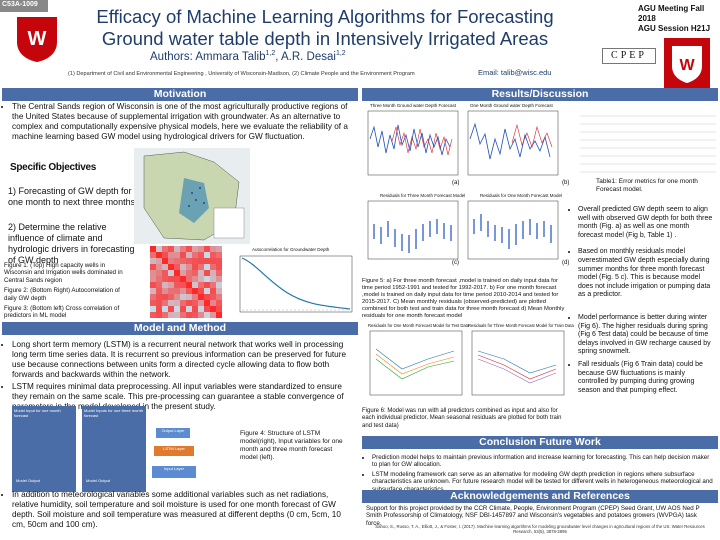 This screenshot has height=540, width=720. Describe the element at coordinates (463, 143) in the screenshot. I see `forecast-plots` at that location.